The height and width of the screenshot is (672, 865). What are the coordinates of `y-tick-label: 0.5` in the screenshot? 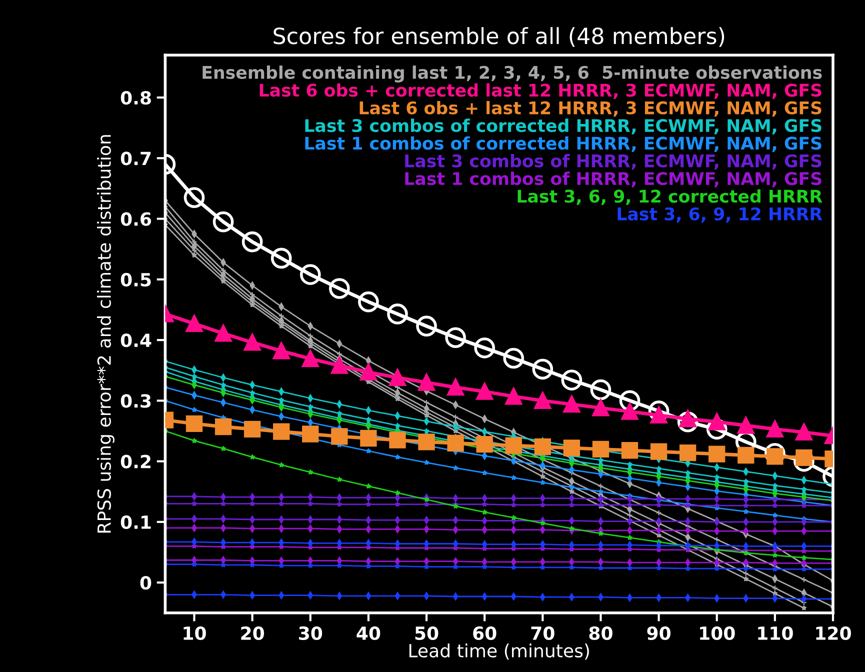 It's located at (135, 279).